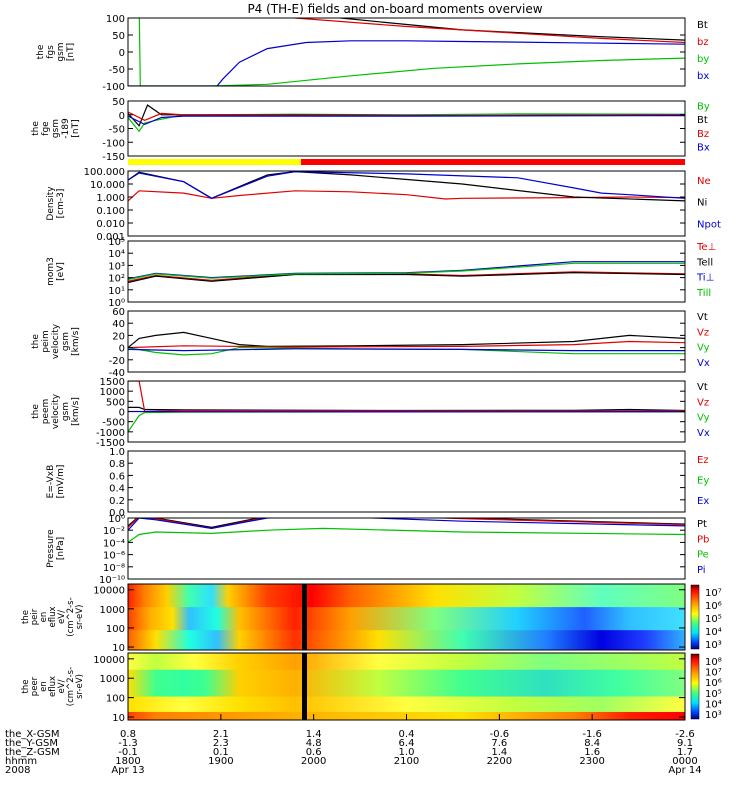 The height and width of the screenshot is (800, 750). What do you see at coordinates (406, 278) in the screenshot?
I see `series-line-mom-Tell` at bounding box center [406, 278].